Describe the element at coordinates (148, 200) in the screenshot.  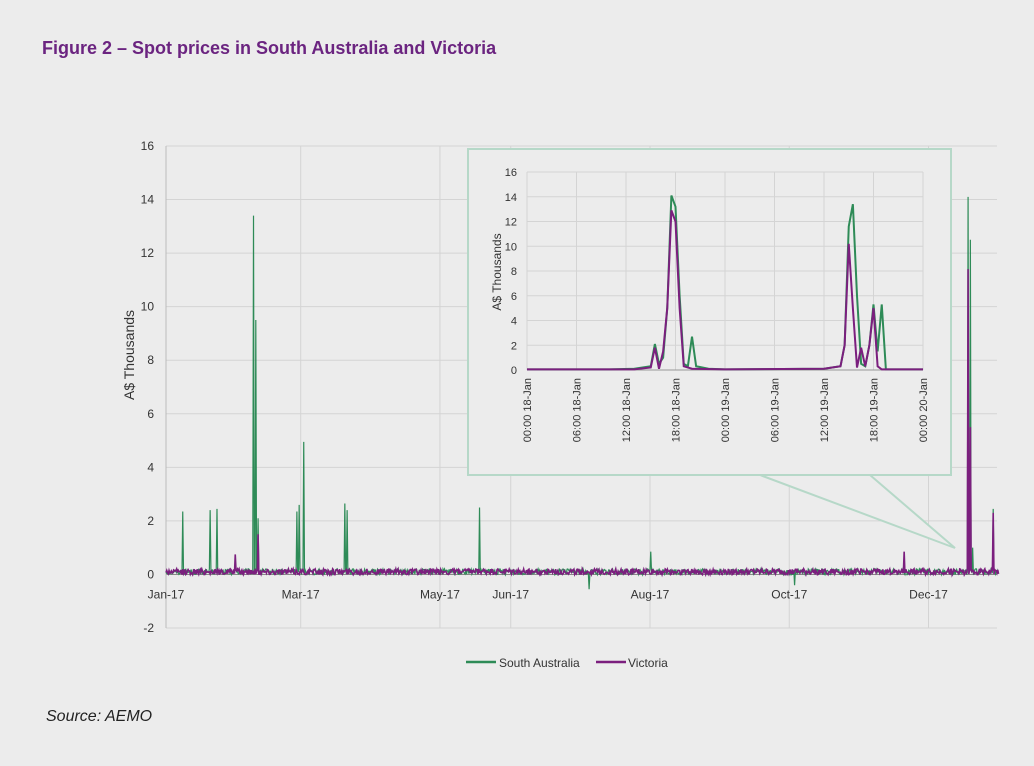
I see `y-tick-label: 14` at that location.